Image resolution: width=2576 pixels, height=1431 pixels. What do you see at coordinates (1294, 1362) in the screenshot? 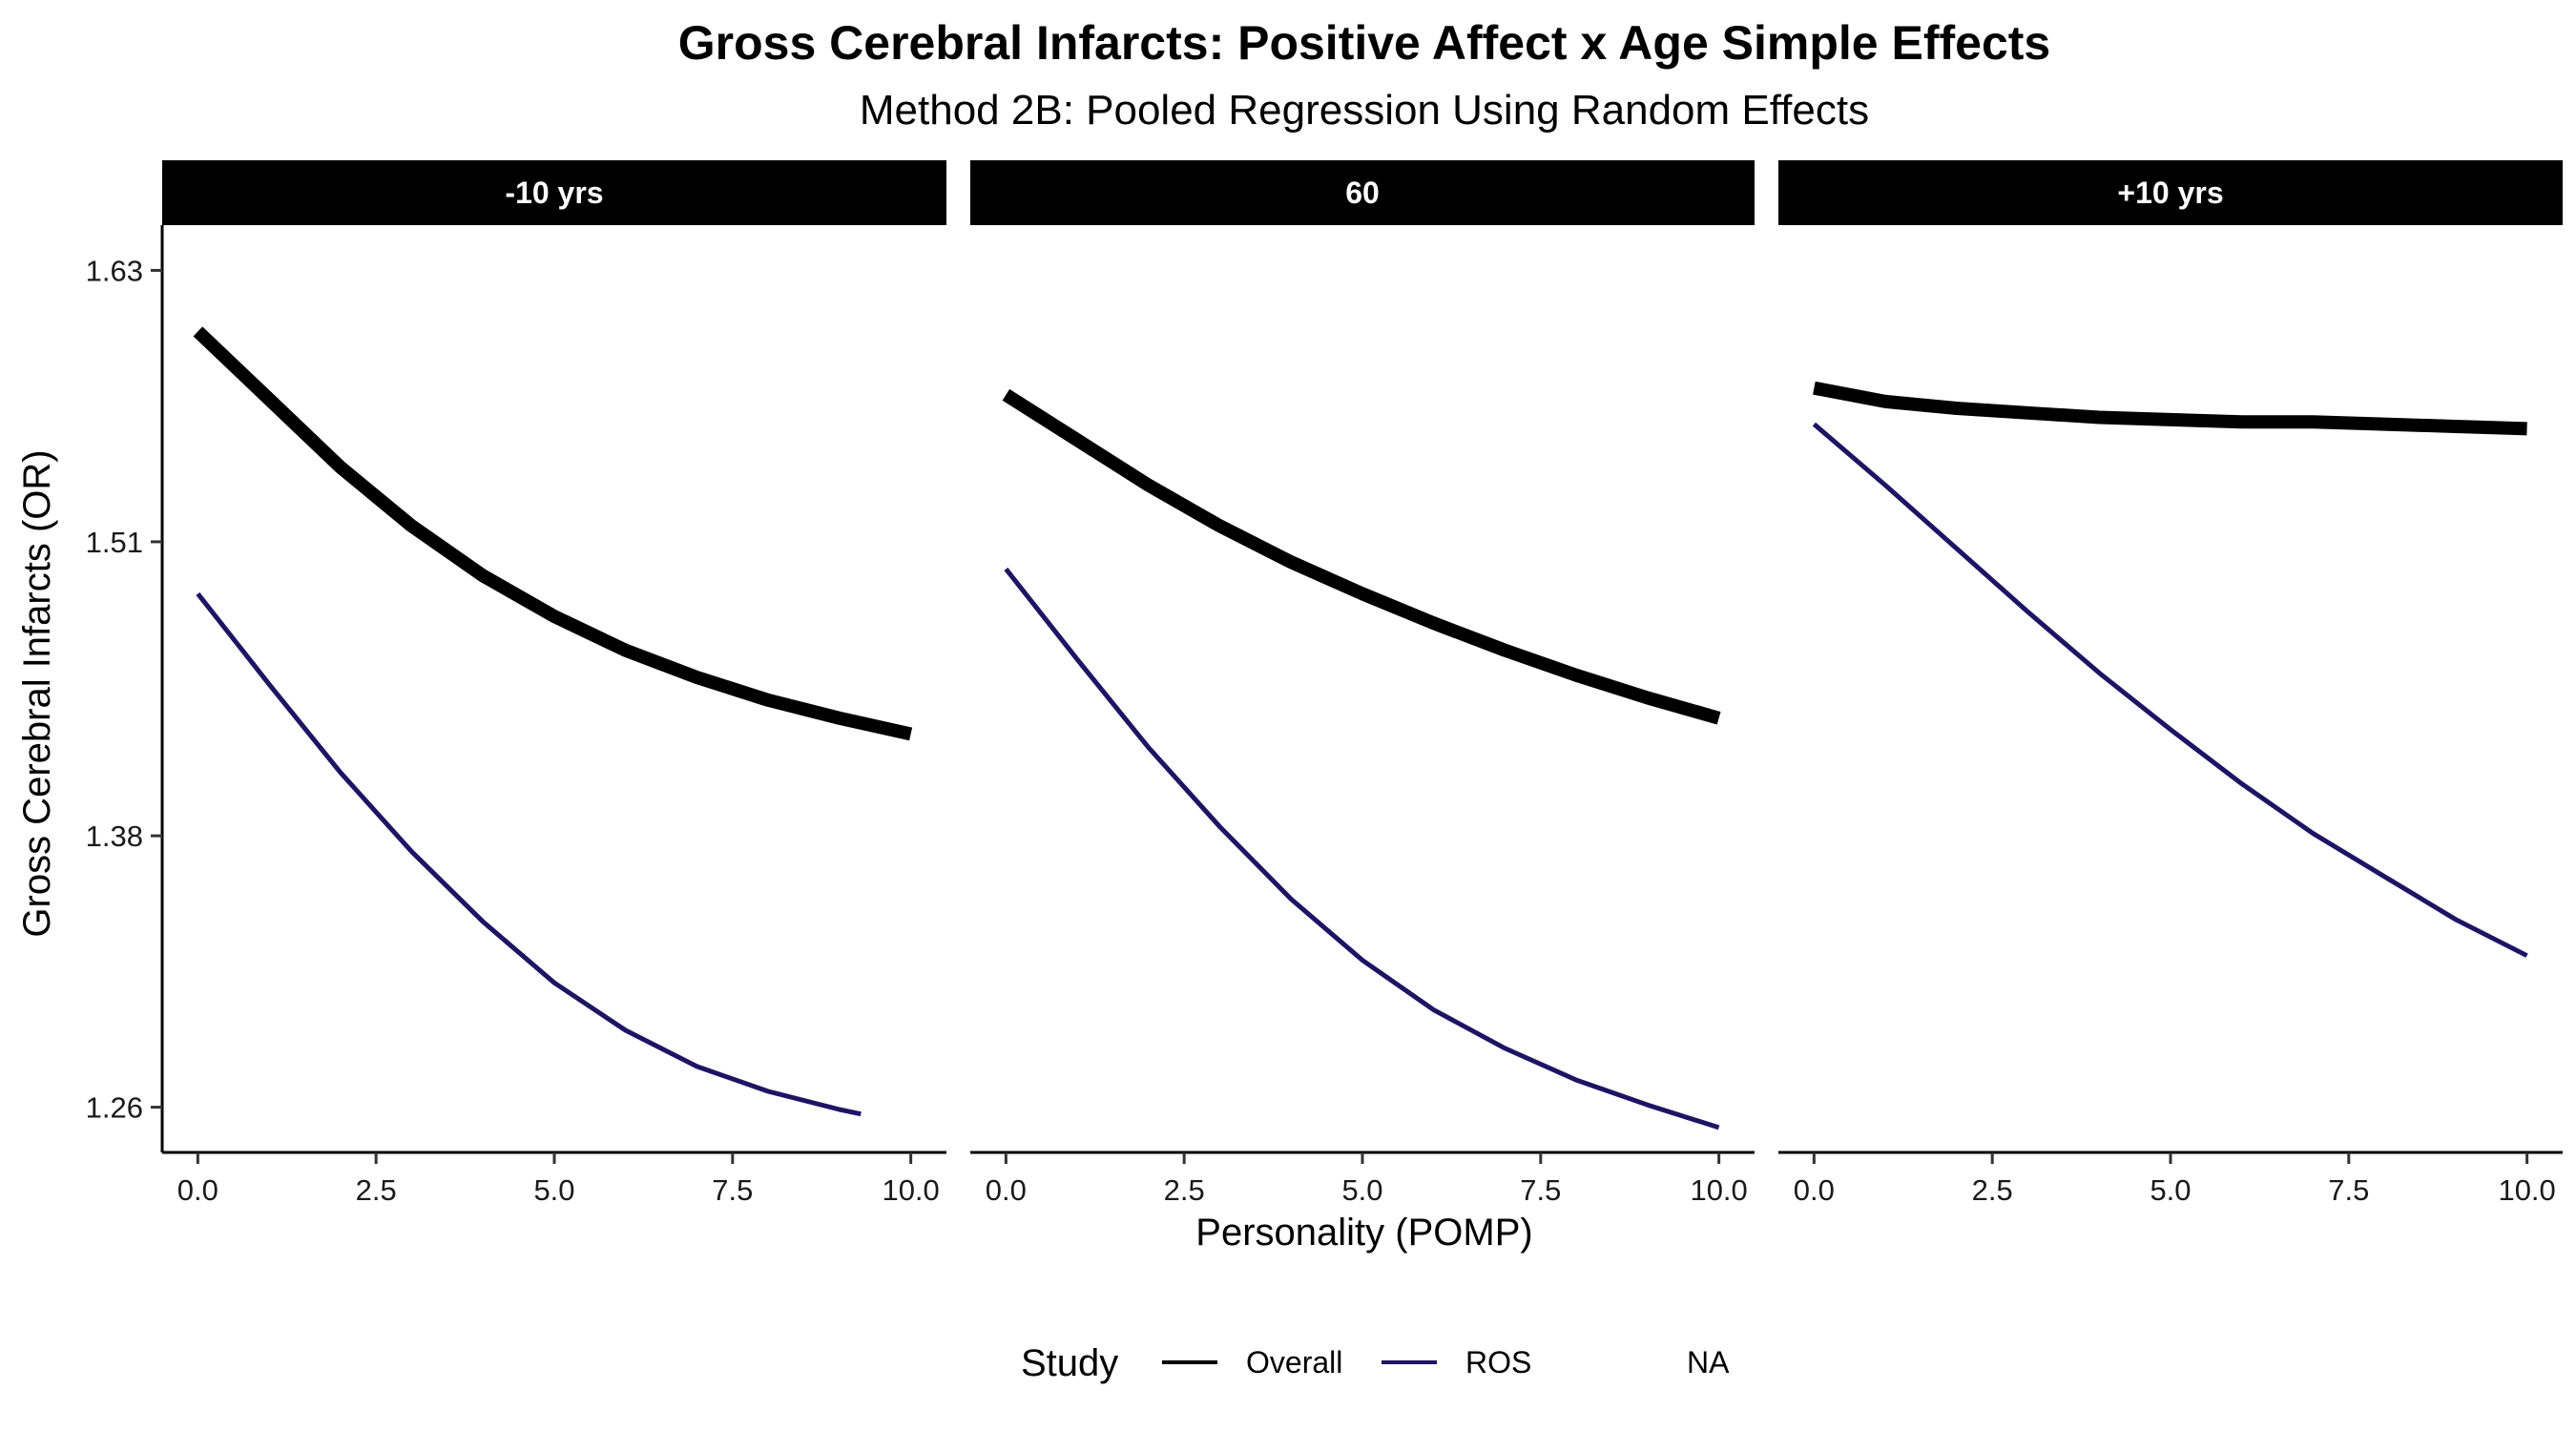
I see `legend-label-overall: Overall` at bounding box center [1294, 1362].